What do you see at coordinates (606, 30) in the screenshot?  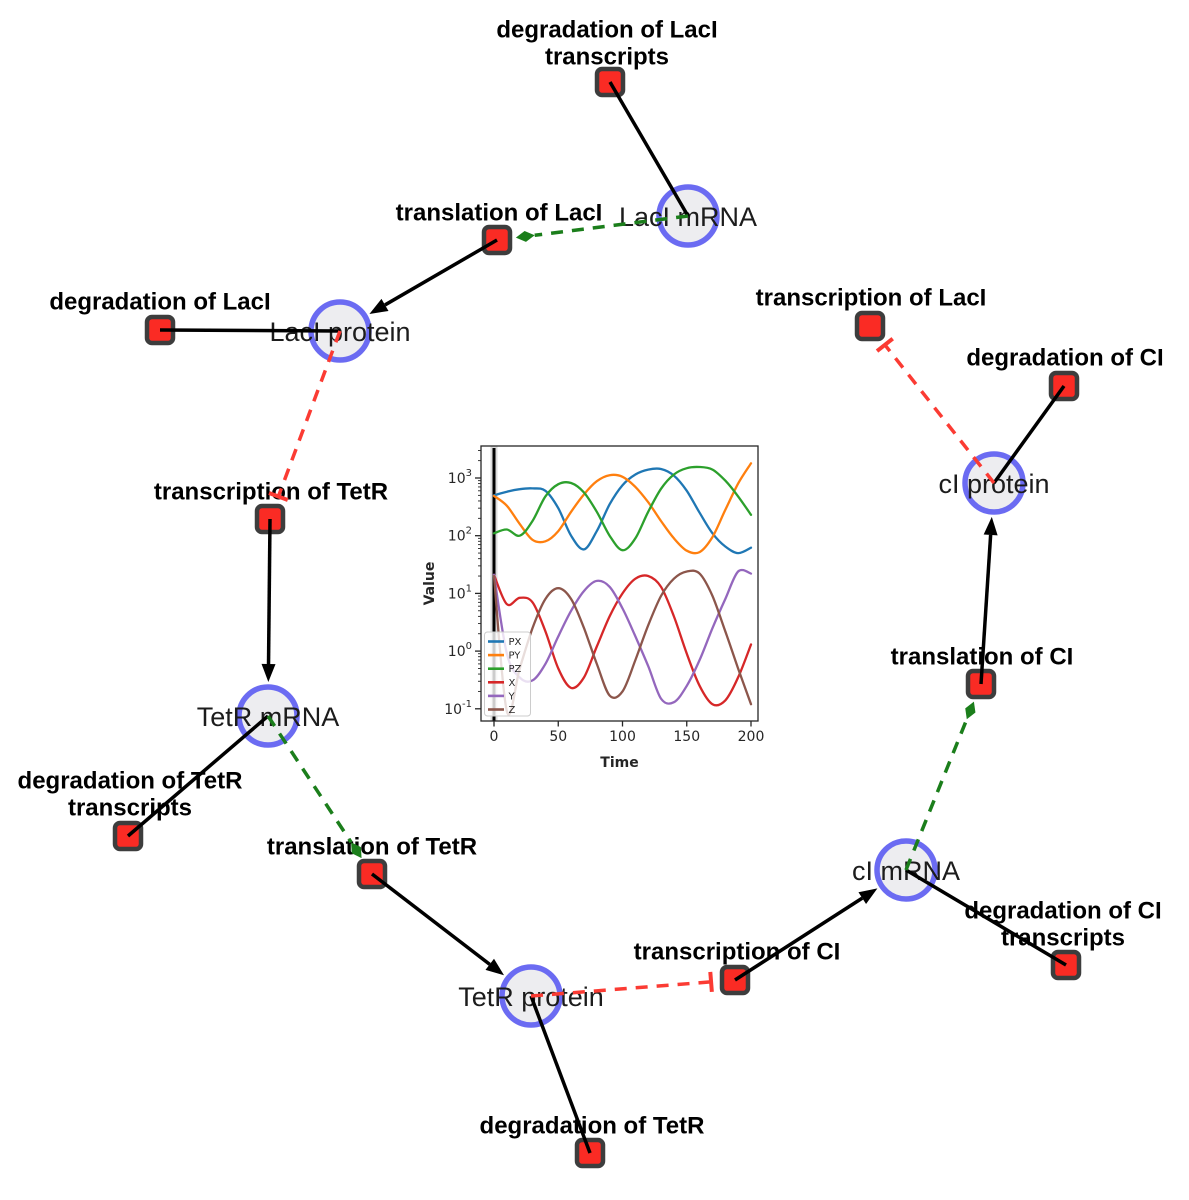 I see `reaction-label-deg_laci_tx: degradation of LacI` at bounding box center [606, 30].